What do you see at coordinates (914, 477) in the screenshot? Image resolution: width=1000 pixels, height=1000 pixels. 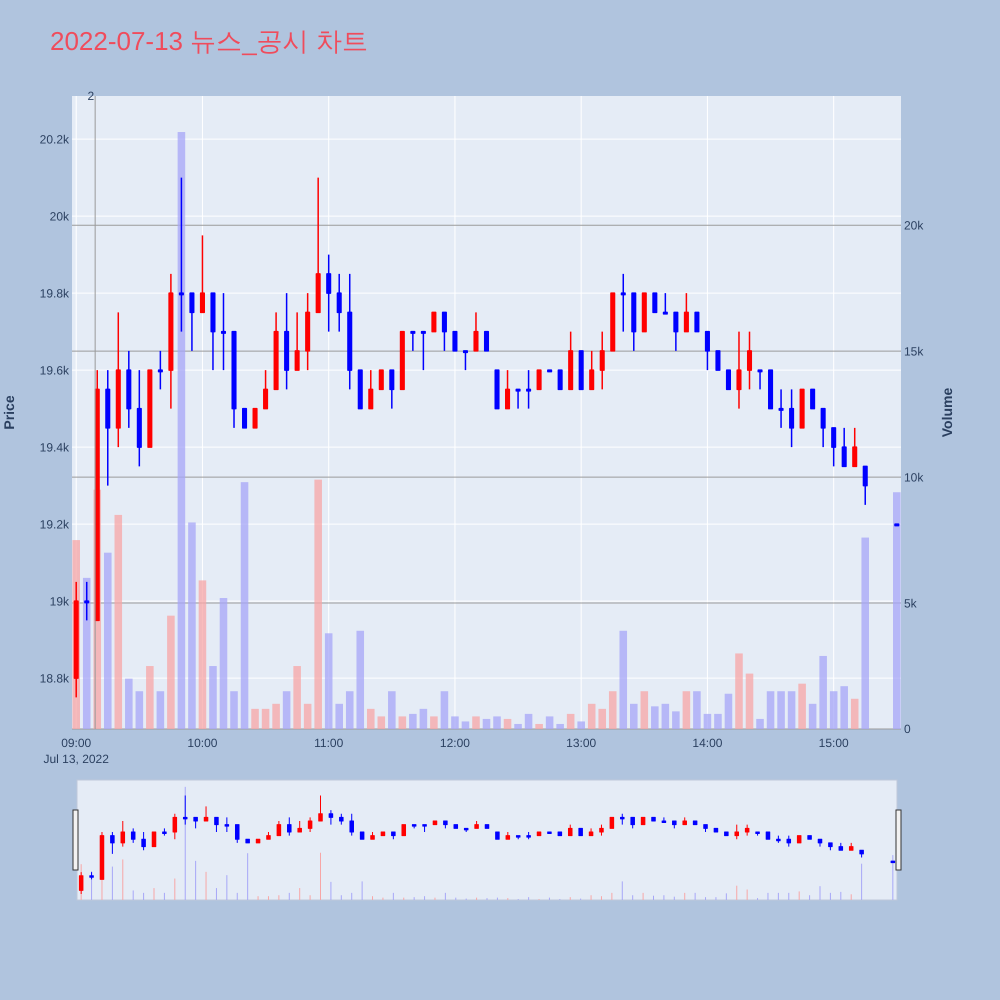 I see `y2-tick-label: 10k` at bounding box center [914, 477].